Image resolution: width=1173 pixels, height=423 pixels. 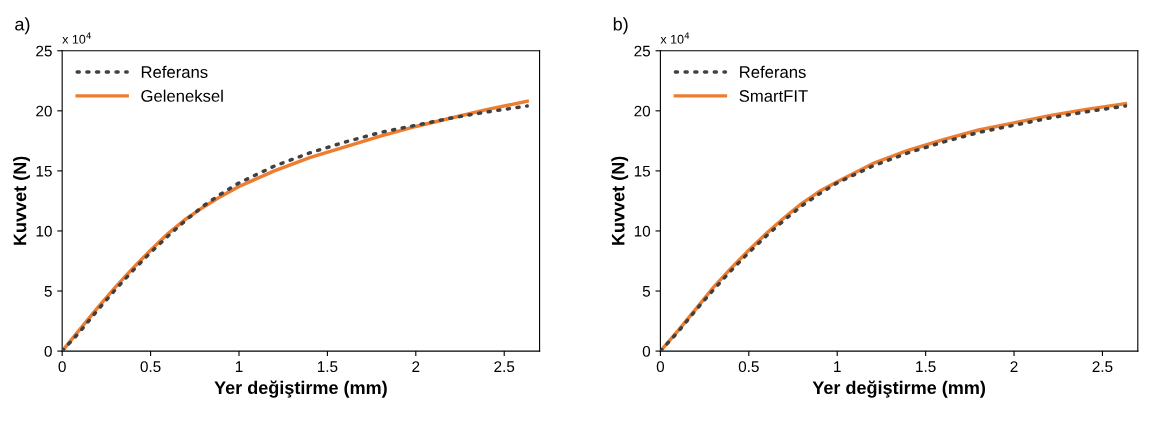 I want to click on legend-label: SmartFIT, so click(x=773, y=96).